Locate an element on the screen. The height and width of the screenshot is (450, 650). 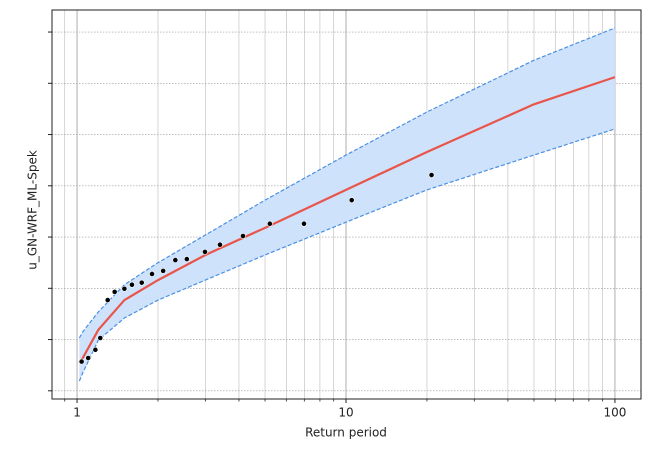
y-axis-label: u_GN-WRF_ML-Spek is located at coordinates (33, 210).